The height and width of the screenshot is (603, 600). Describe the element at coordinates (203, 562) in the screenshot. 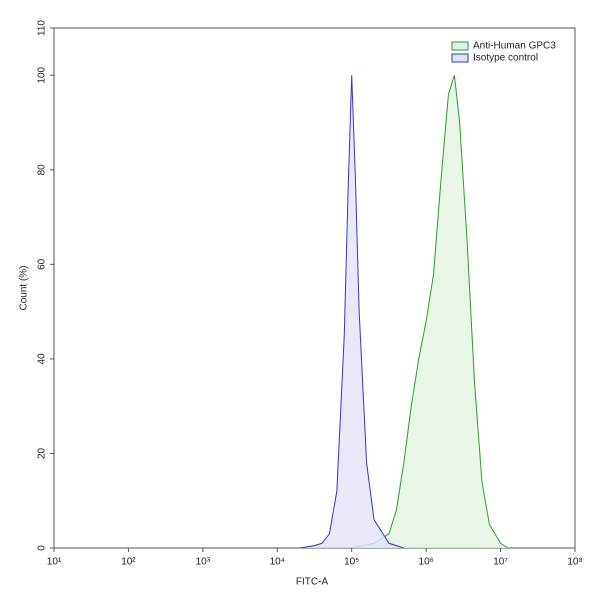

I see `x-tick-label: 10³` at that location.